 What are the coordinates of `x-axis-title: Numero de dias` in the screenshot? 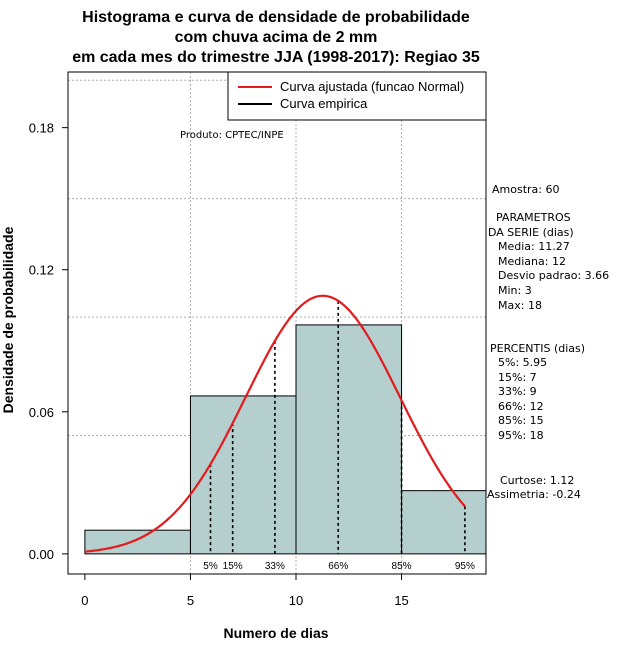 It's located at (275, 633).